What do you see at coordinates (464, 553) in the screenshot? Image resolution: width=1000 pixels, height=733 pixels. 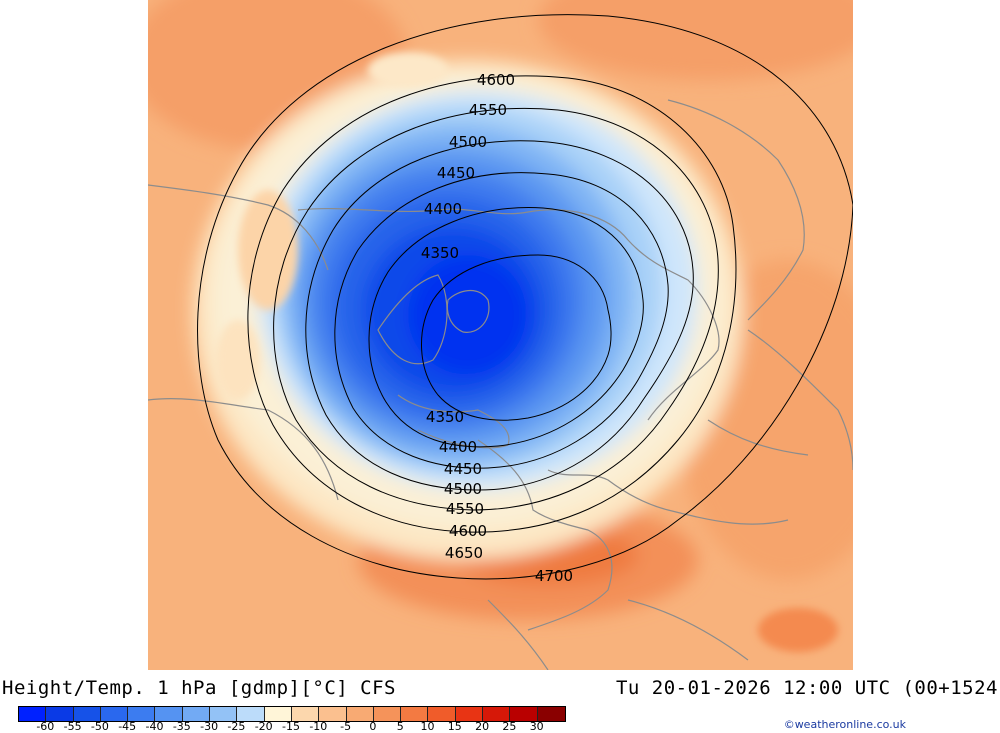 I see `contour-label: 4650` at bounding box center [464, 553].